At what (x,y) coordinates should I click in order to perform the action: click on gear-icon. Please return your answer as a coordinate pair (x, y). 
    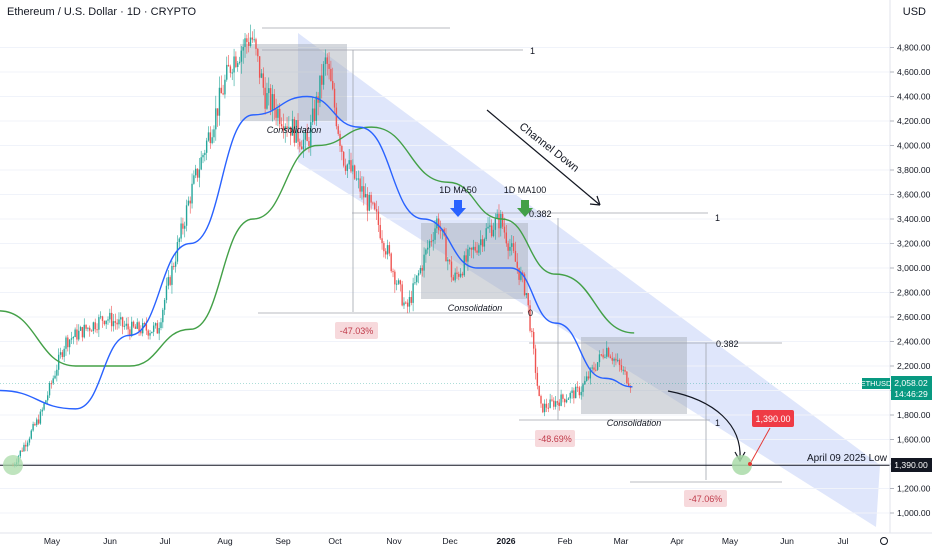
    Looking at the image, I should click on (884, 541).